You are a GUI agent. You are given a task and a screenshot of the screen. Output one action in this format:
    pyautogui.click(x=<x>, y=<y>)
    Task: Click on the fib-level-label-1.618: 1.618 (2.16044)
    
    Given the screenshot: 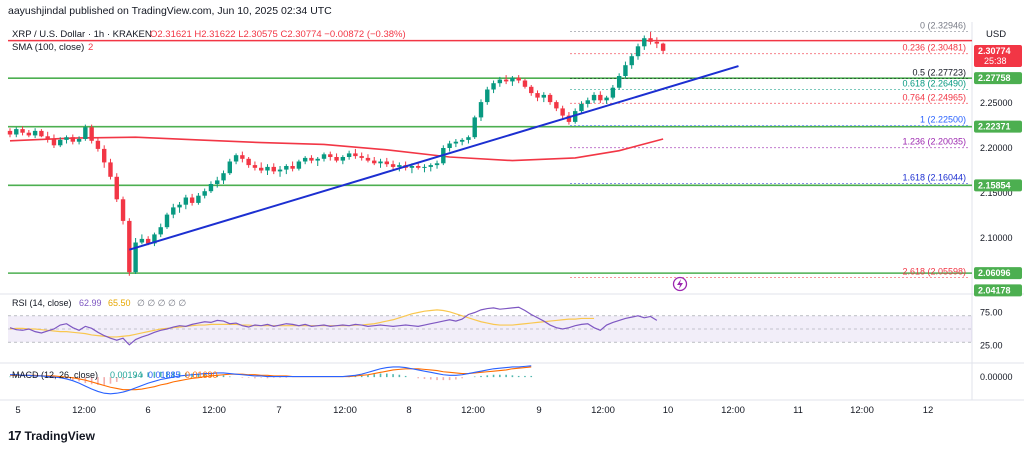 What is the action you would take?
    pyautogui.click(x=934, y=178)
    